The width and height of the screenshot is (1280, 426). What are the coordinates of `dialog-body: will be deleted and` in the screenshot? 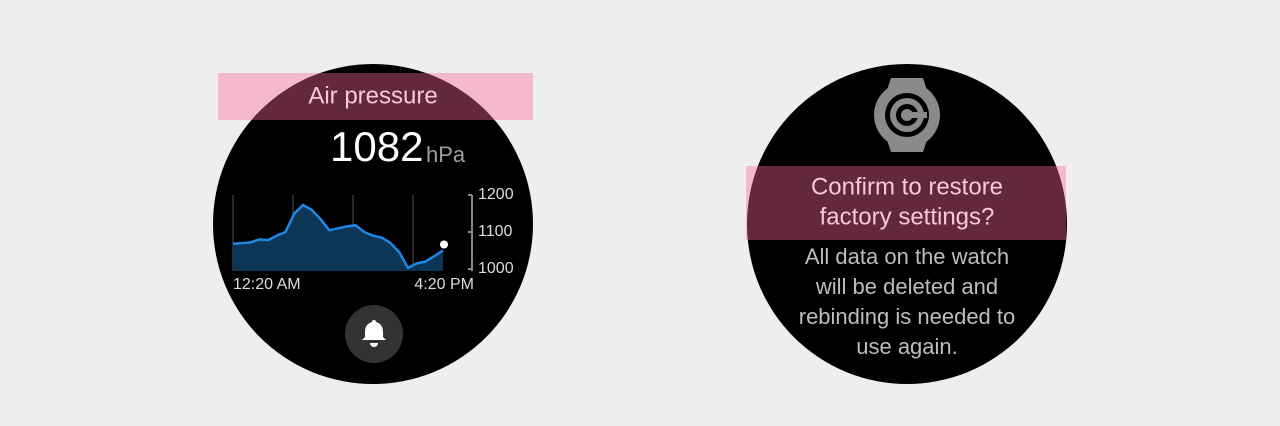 It's located at (906, 286).